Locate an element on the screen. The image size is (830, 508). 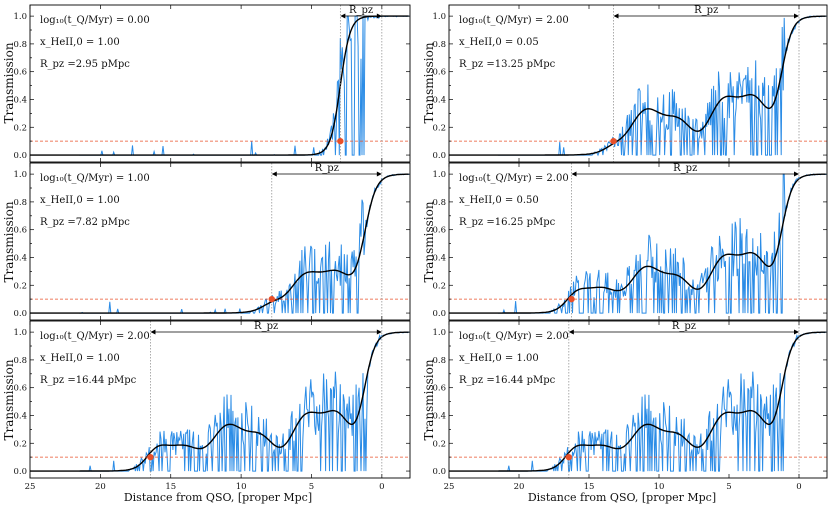
annotation-0: log₁₀(t_Q/Myr) = 0.00 is located at coordinates (95, 20).